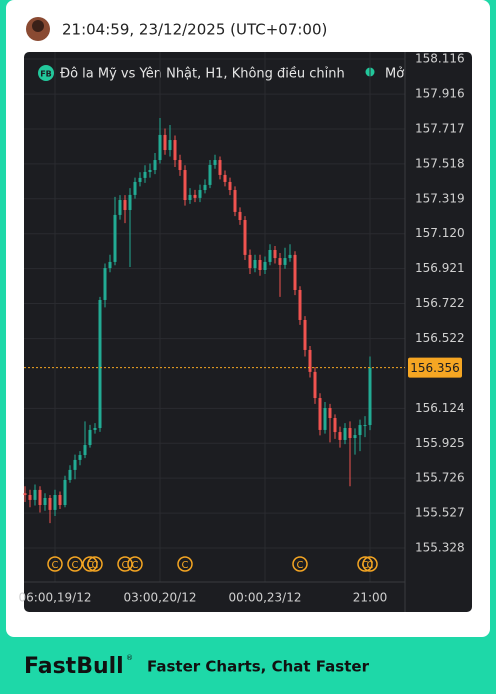 The width and height of the screenshot is (496, 694). What do you see at coordinates (440, 338) in the screenshot?
I see `y-tick-label: 156.522` at bounding box center [440, 338].